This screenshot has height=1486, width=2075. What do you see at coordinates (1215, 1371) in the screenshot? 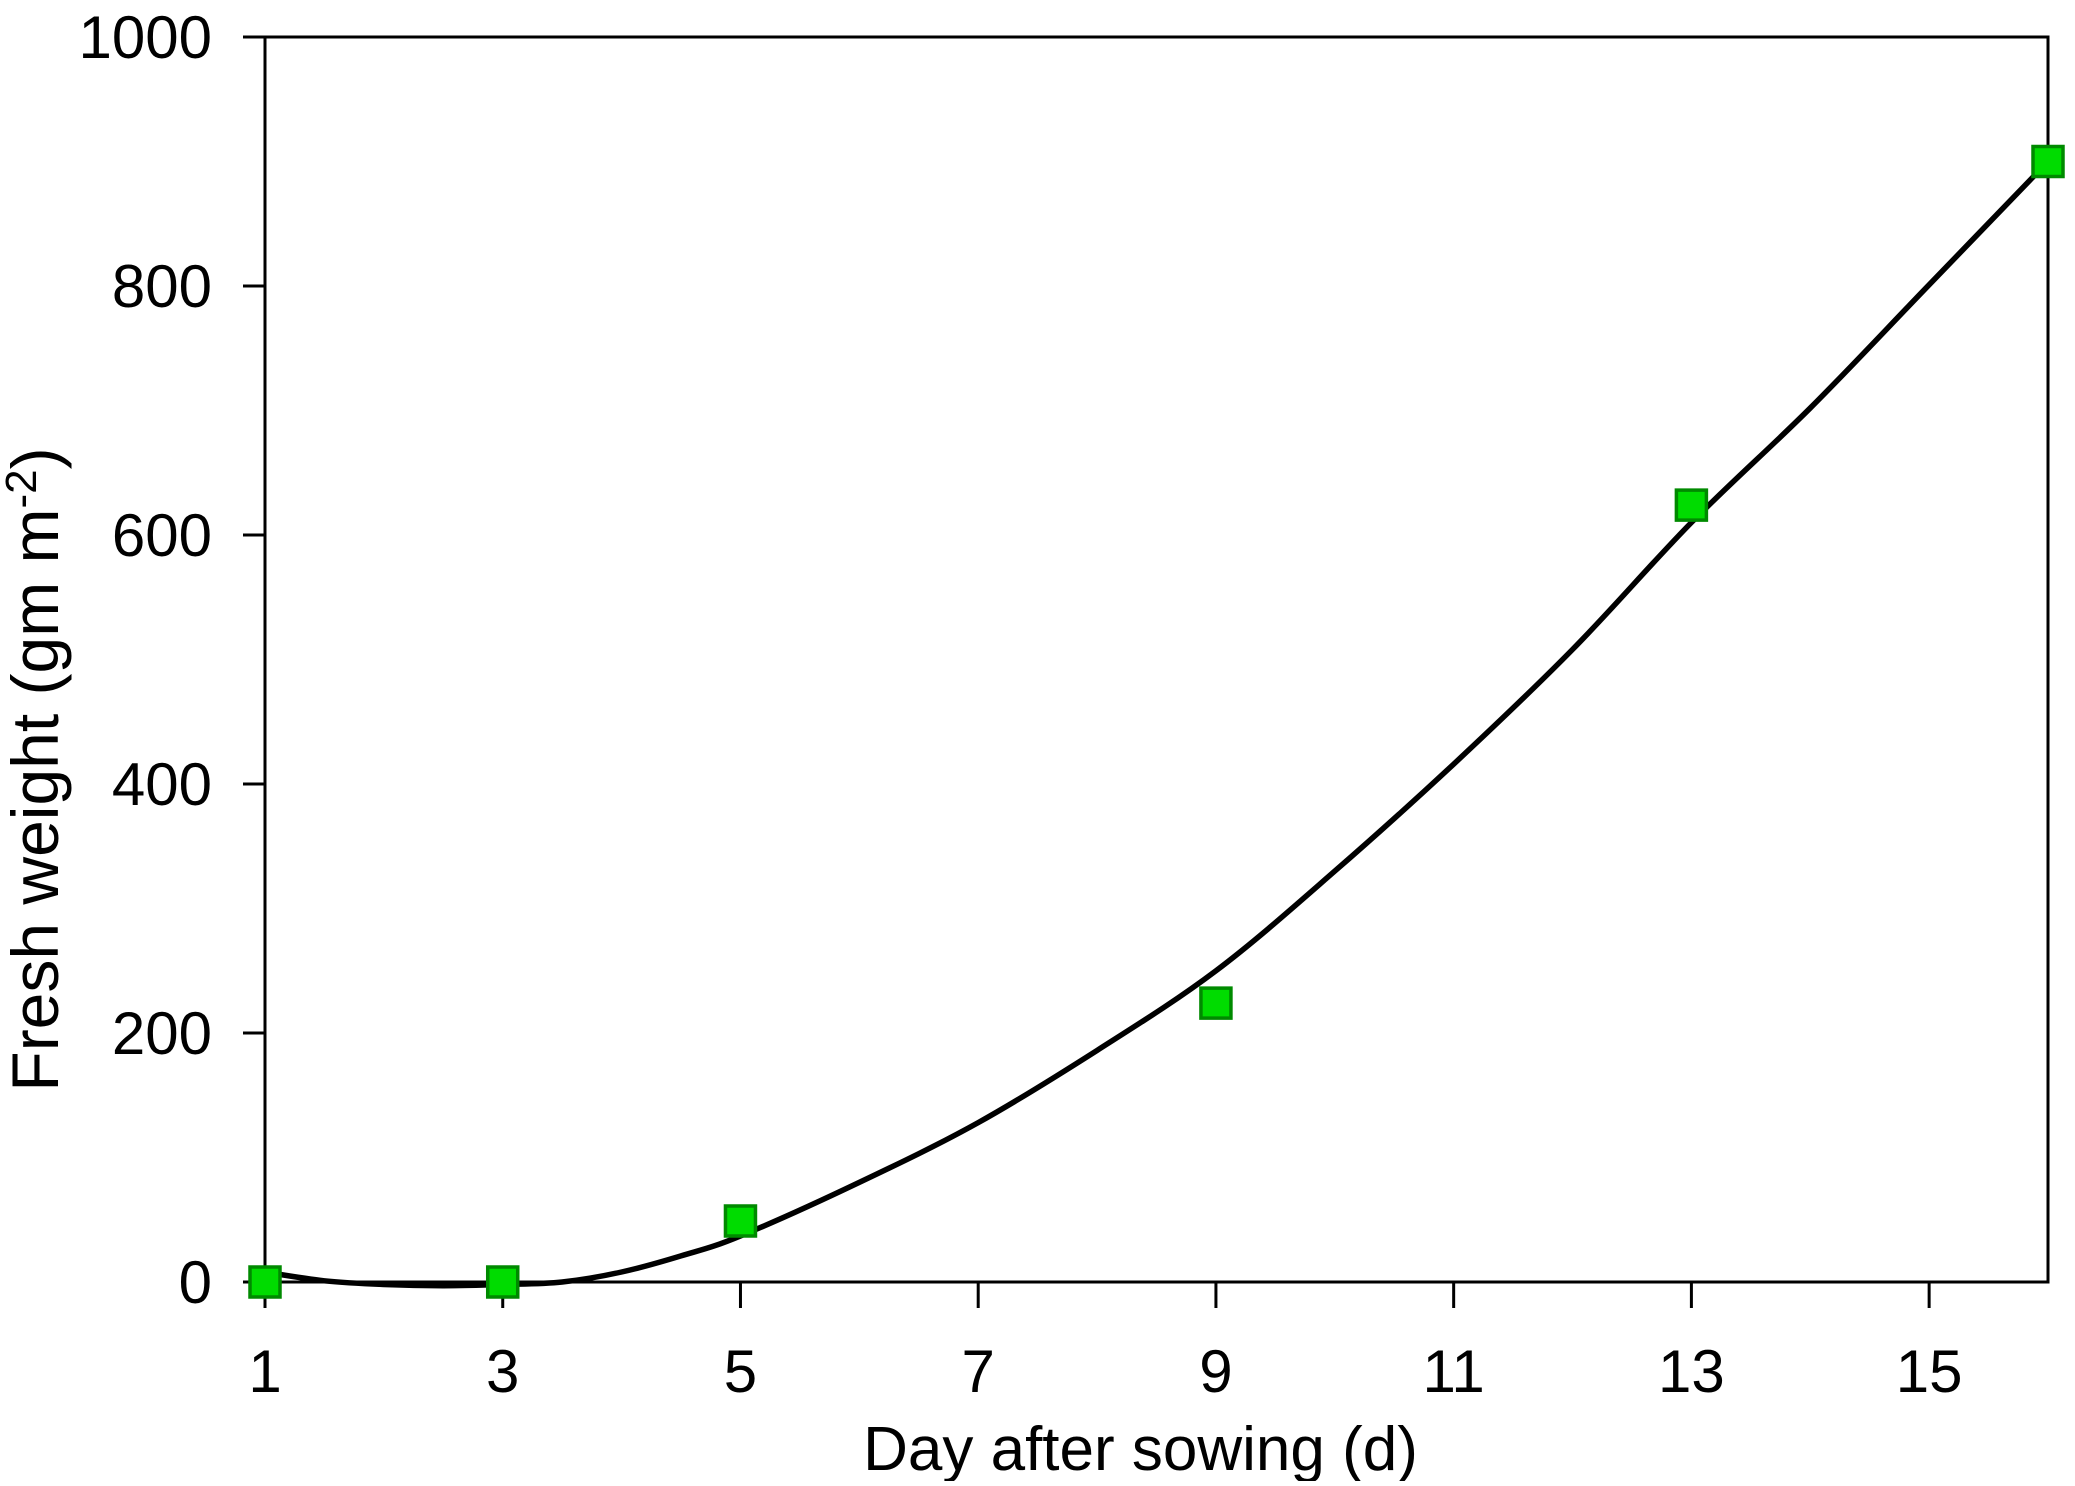
I see `x-tick-label: 9` at bounding box center [1215, 1371].